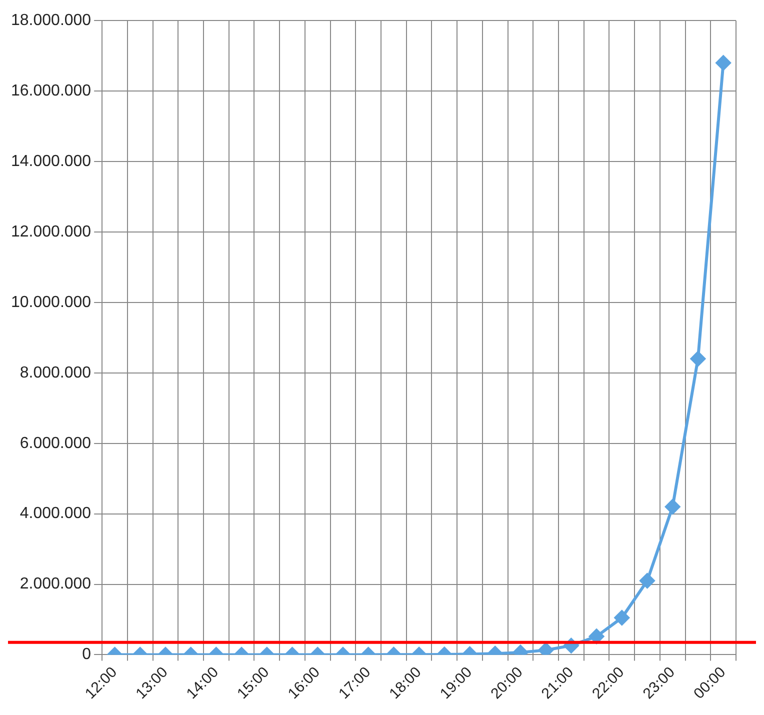 The image size is (764, 715). Describe the element at coordinates (51, 302) in the screenshot. I see `y-tick-label: 10.000.000` at that location.